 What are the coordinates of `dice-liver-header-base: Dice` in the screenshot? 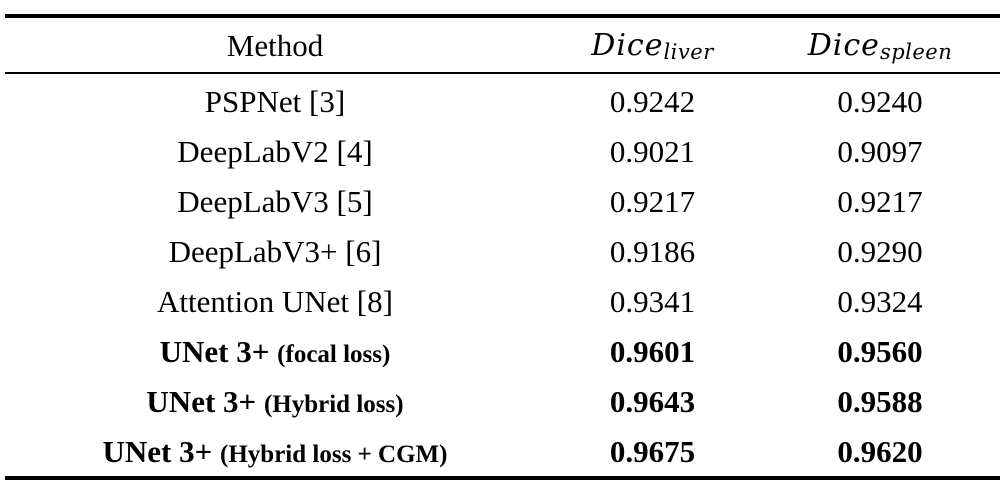 It's located at (627, 45).